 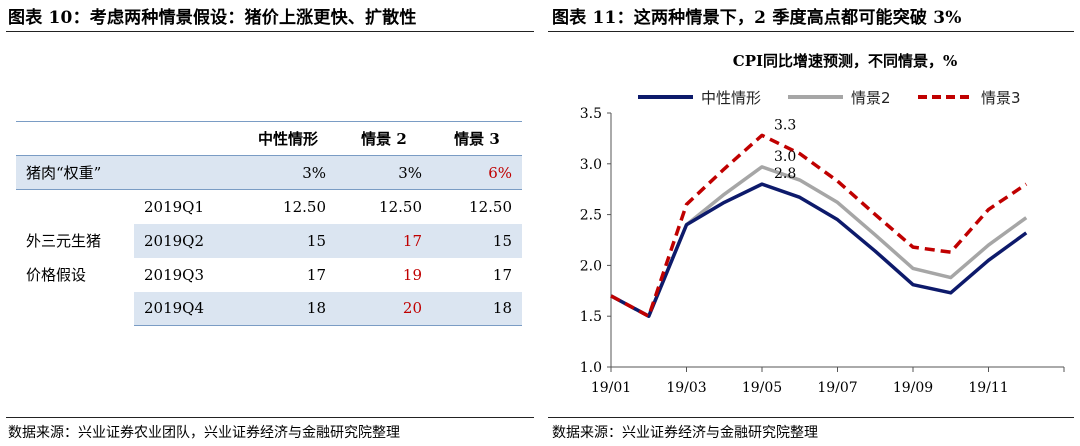 I want to click on cell-scenario2: 20, so click(x=384, y=308).